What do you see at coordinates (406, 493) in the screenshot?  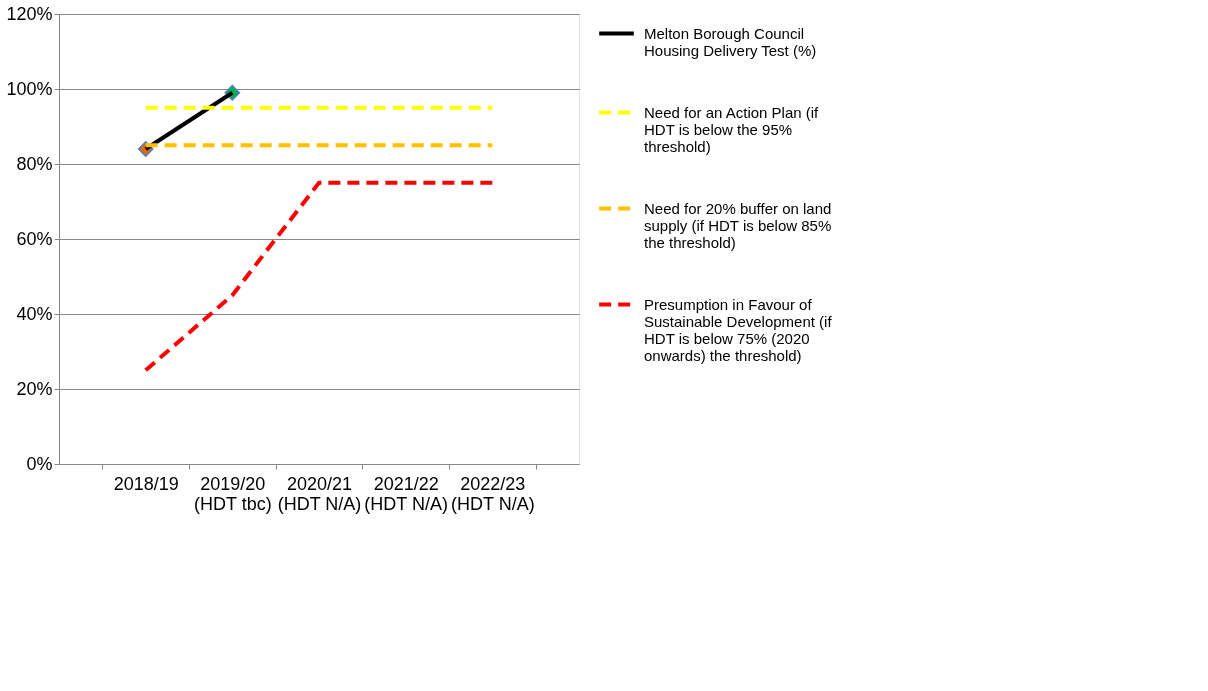 I see `x-tick-label: 2021/22 (HDT N/A)` at bounding box center [406, 493].